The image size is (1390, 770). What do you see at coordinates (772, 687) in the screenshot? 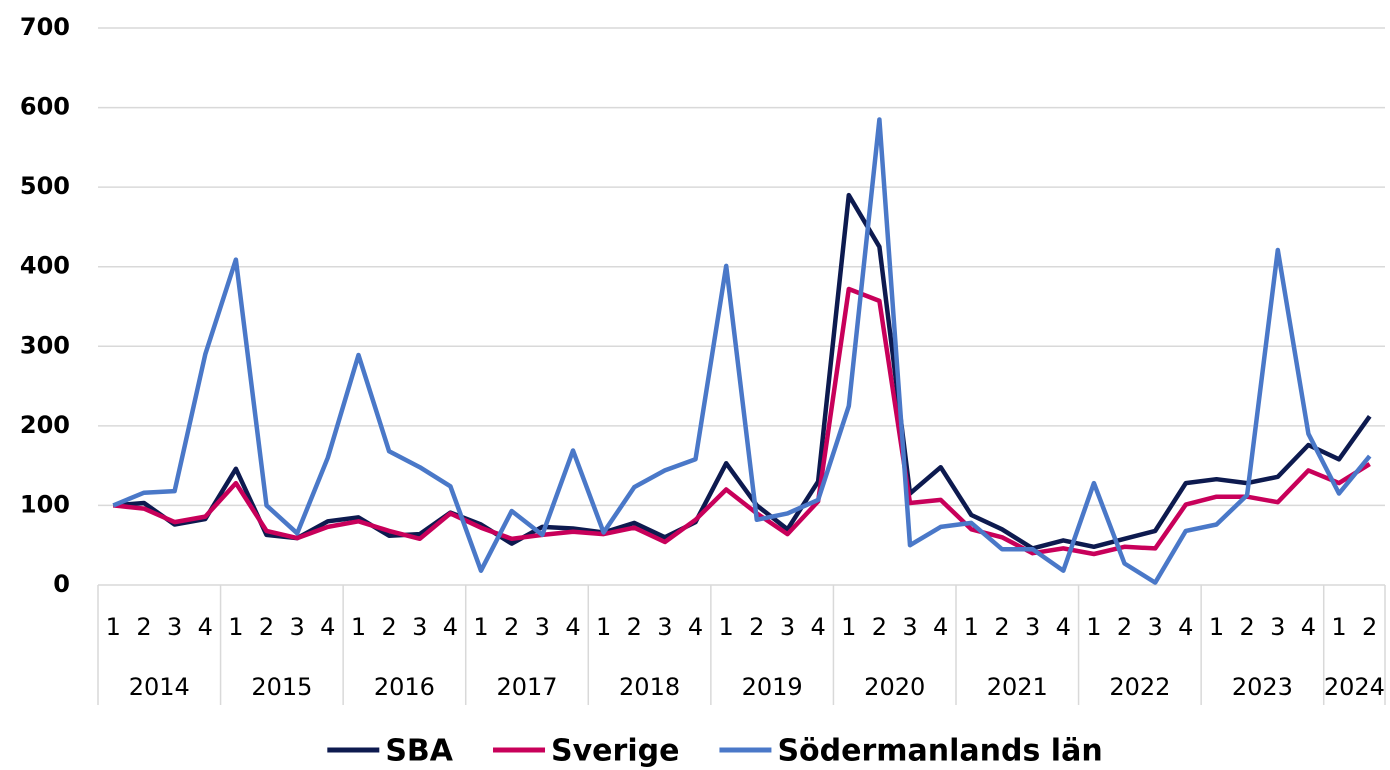
I see `group-label: 2019` at bounding box center [772, 687].